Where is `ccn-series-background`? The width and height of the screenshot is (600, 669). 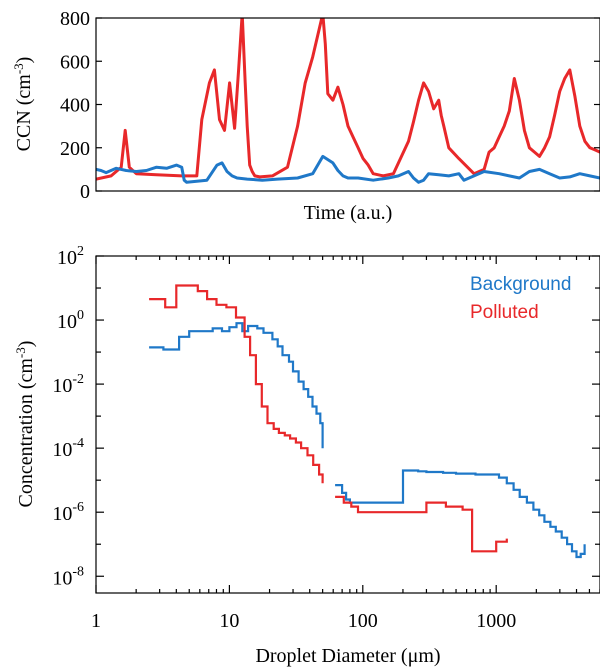
ccn-series-background is located at coordinates (348, 169).